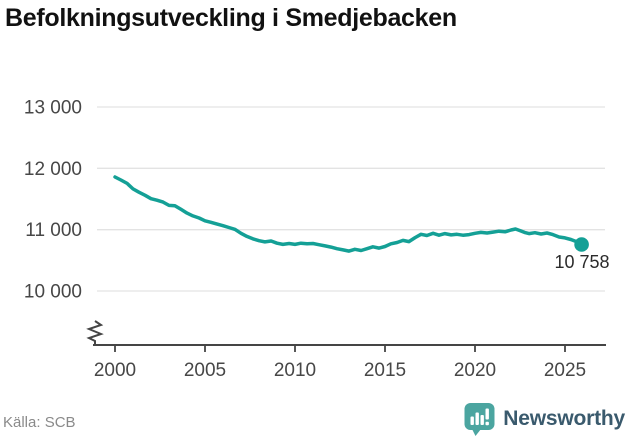 The width and height of the screenshot is (631, 439). Describe the element at coordinates (53, 200) in the screenshot. I see `y-axis-labels: 13 000 12 000 11 000 10 000` at that location.